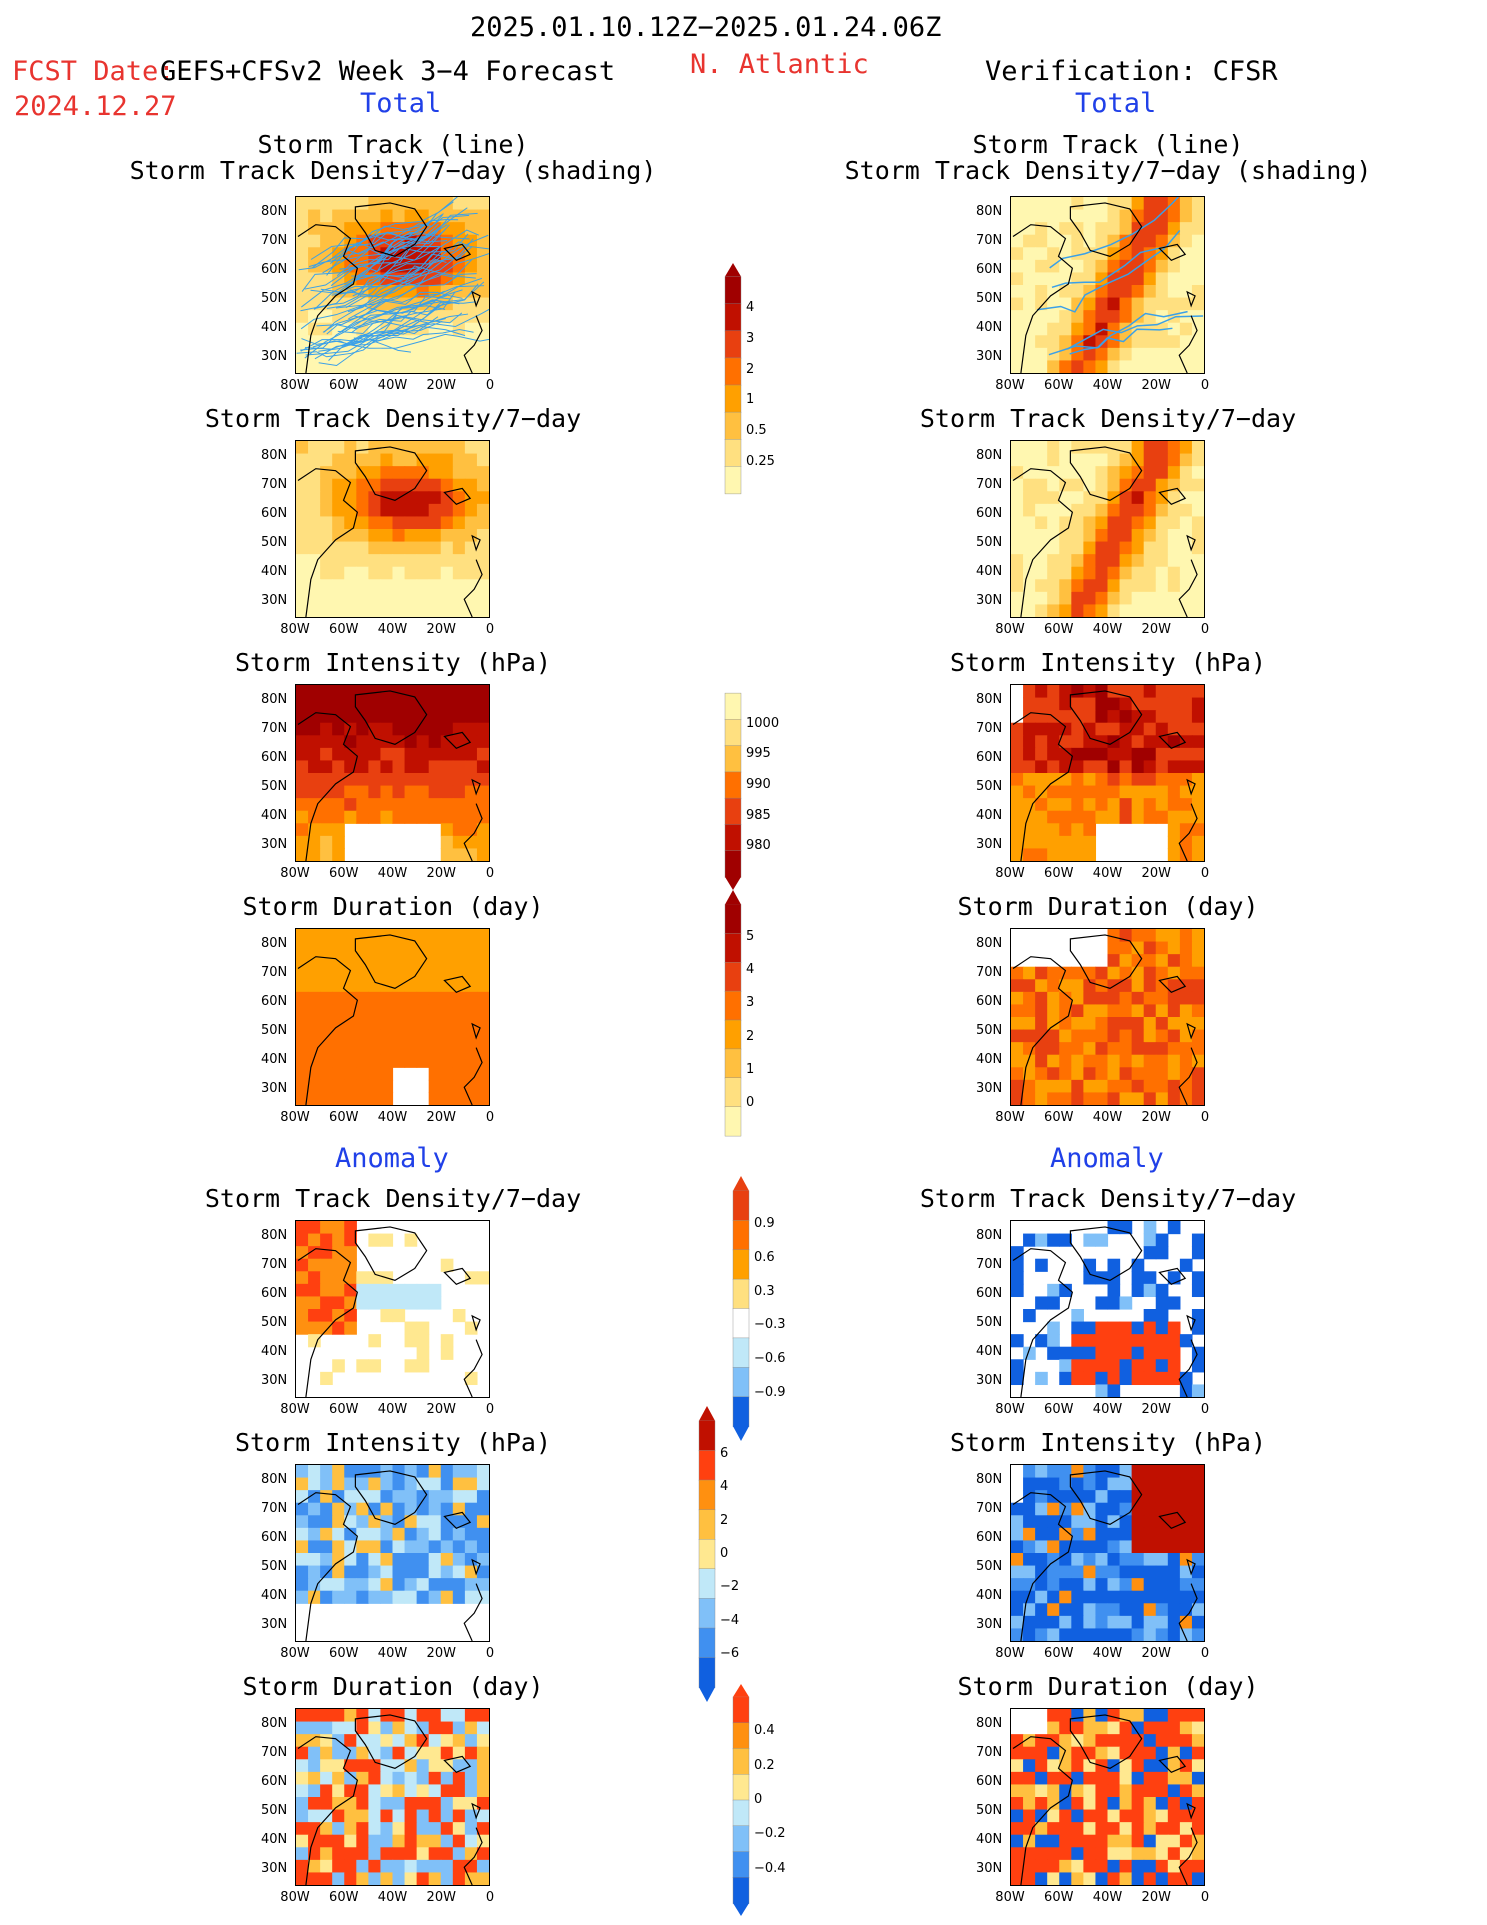  What do you see at coordinates (392, 1017) in the screenshot?
I see `forecast-duration-field` at bounding box center [392, 1017].